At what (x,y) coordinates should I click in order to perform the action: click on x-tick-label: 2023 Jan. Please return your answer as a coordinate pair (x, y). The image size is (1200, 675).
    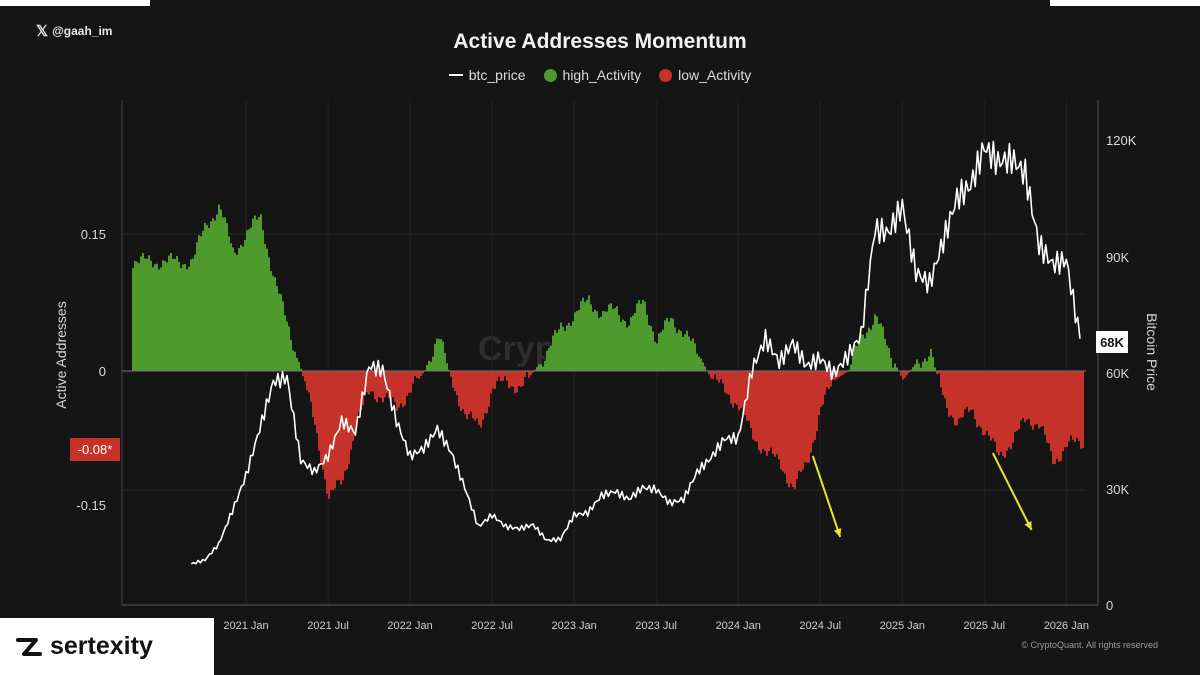
    Looking at the image, I should click on (573, 626).